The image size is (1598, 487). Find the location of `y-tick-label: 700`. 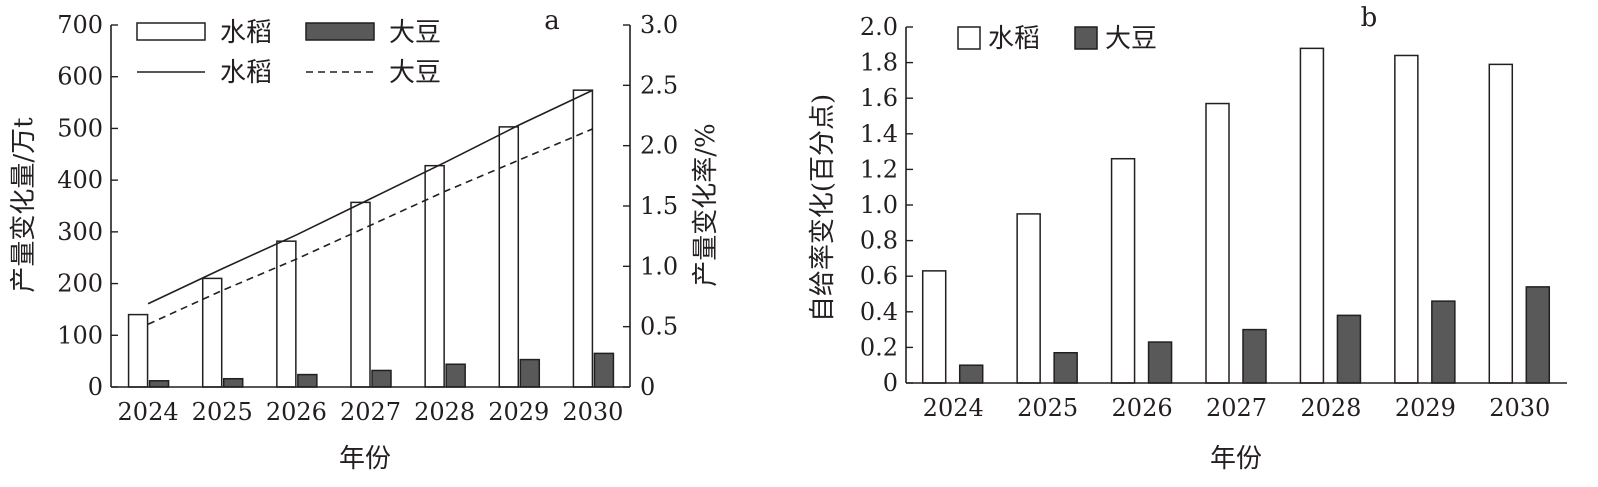

y-tick-label: 700 is located at coordinates (80, 25).